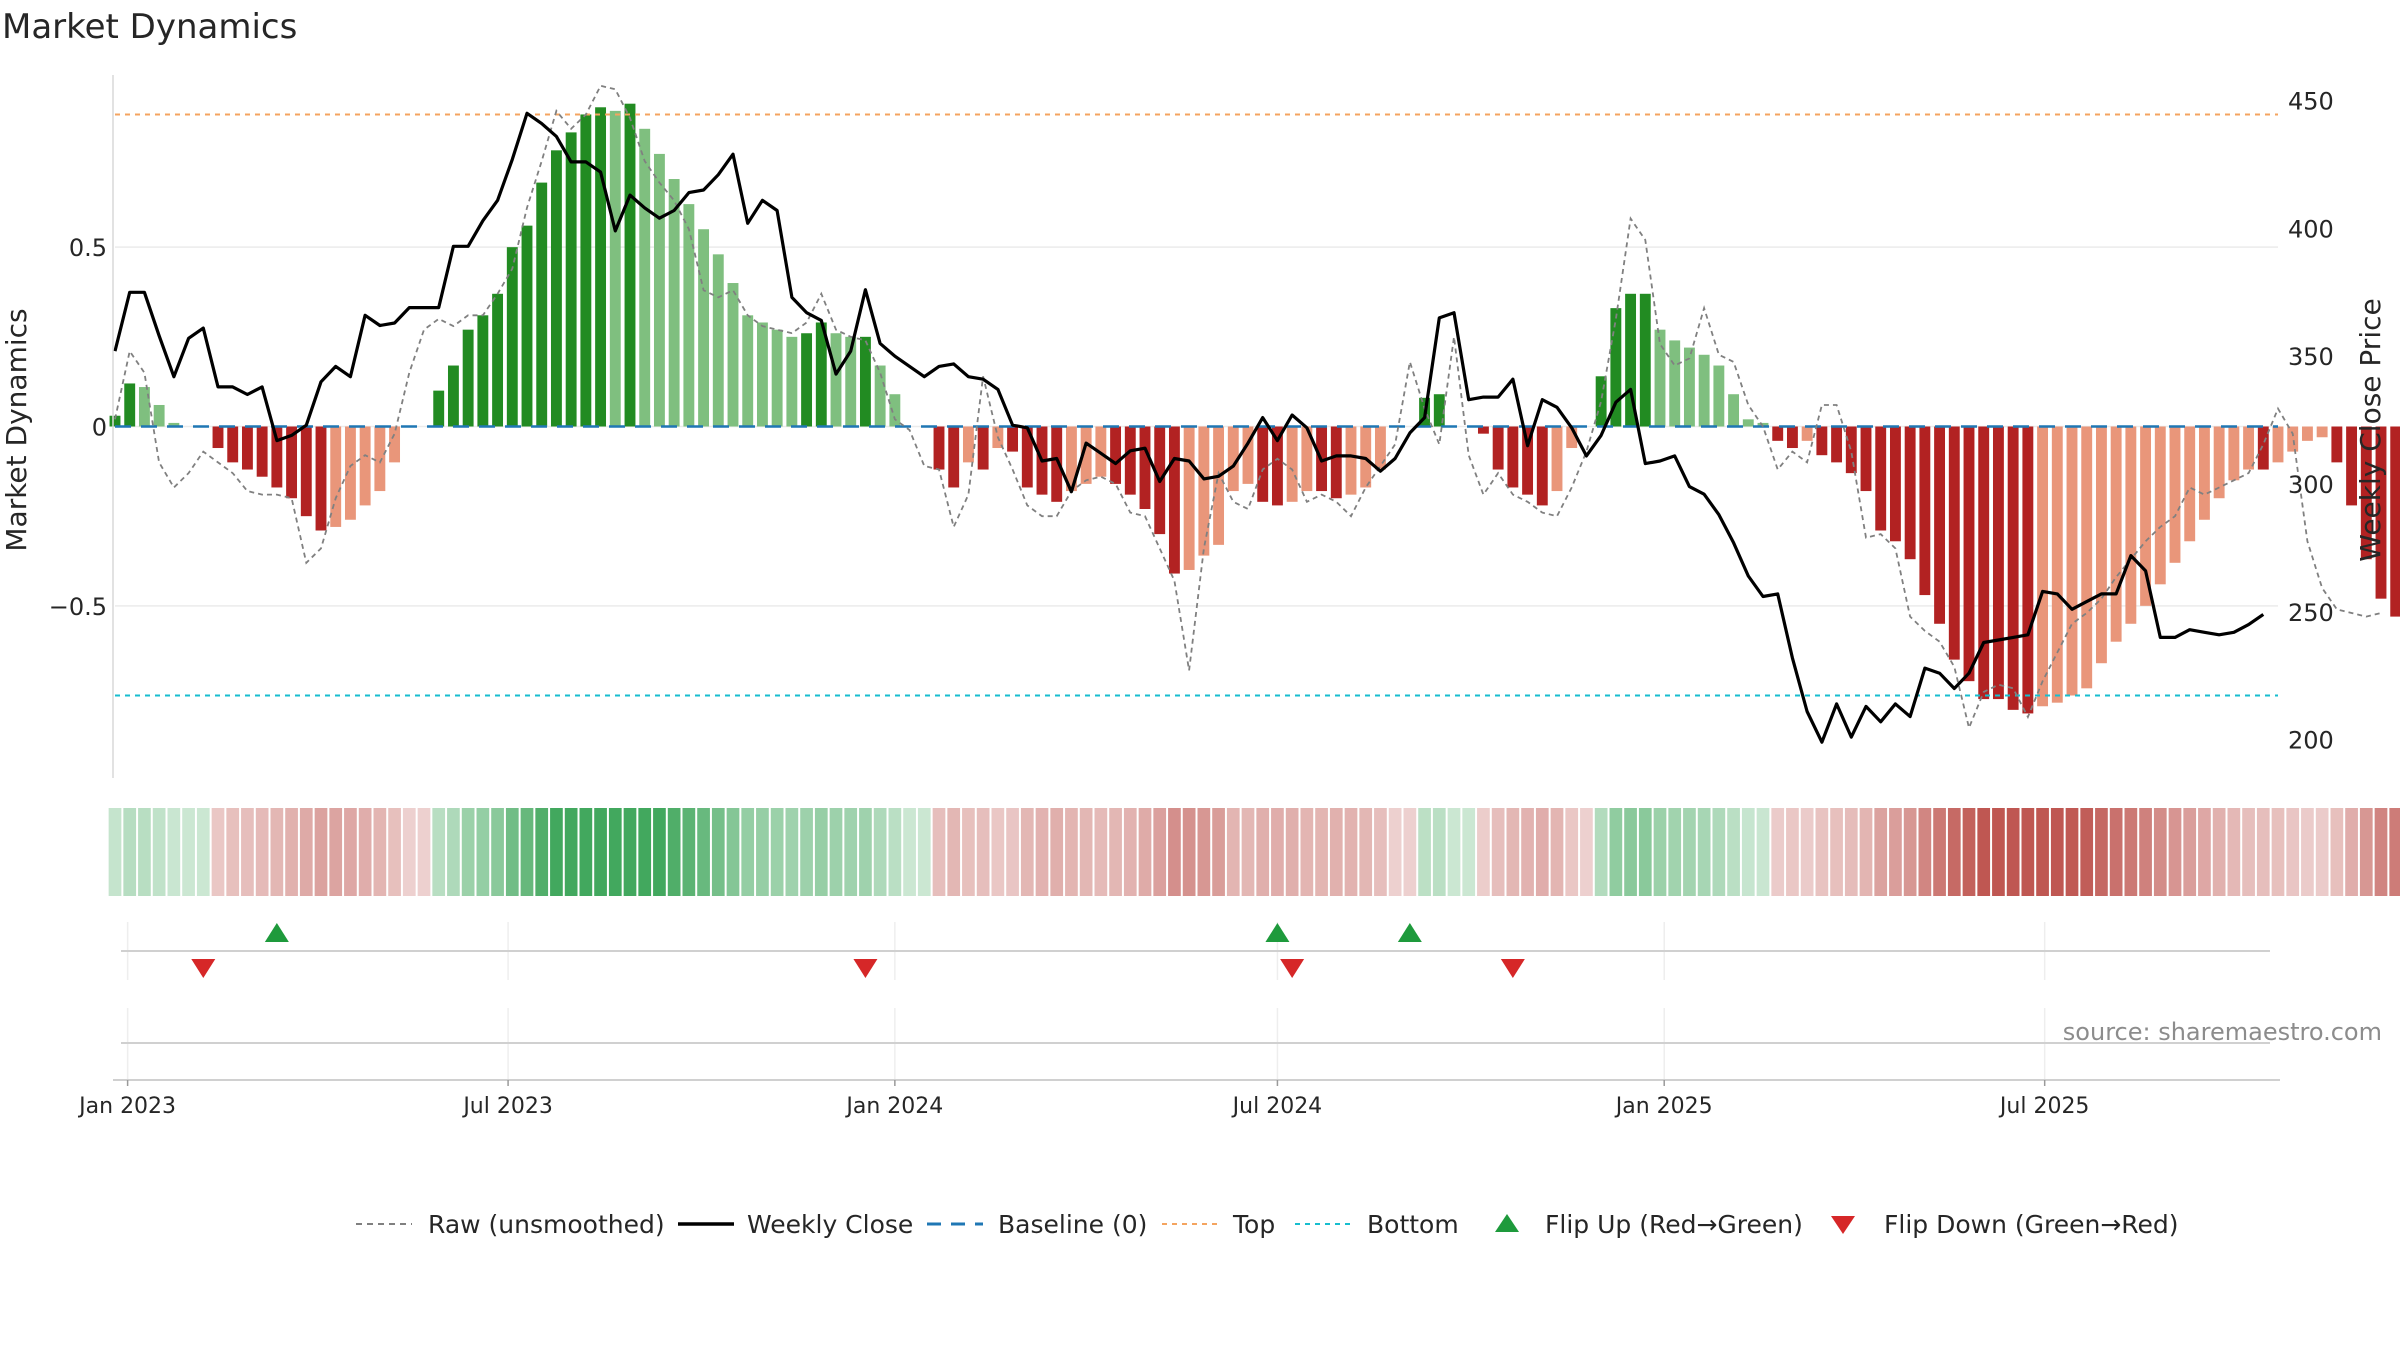 This screenshot has width=2400, height=1350. What do you see at coordinates (149, 27) in the screenshot?
I see `chart-title: Market Dynamics` at bounding box center [149, 27].